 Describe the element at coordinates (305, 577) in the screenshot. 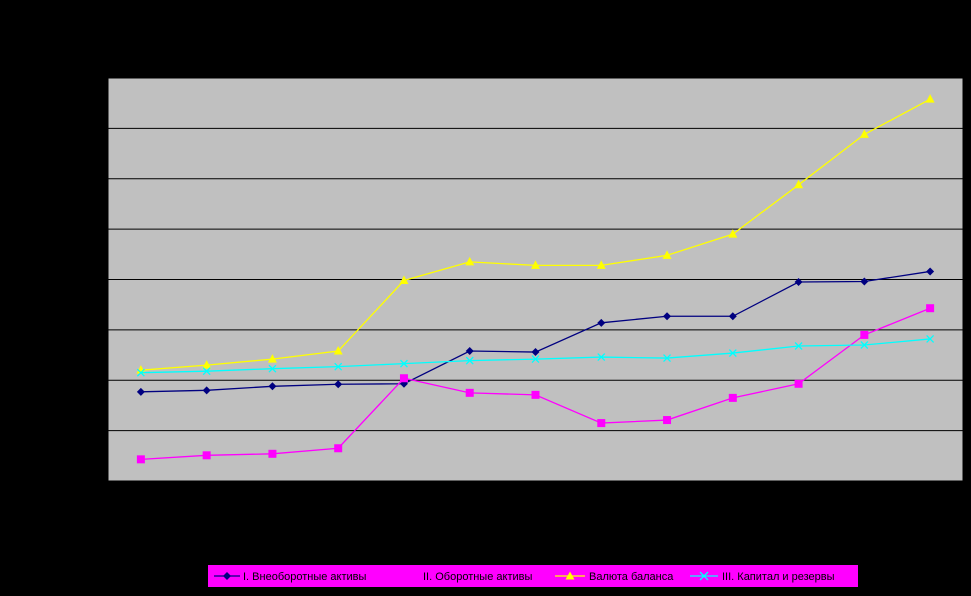

I see `legend-label-1: I. Внеоборотные активы` at that location.